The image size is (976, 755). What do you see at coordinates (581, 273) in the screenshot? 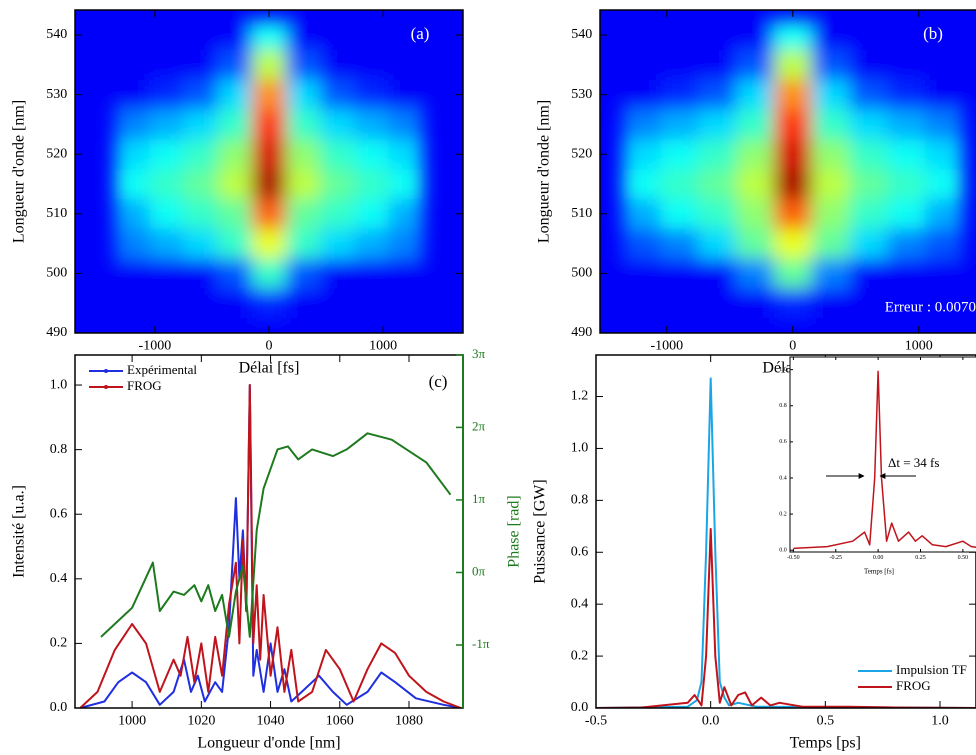
I see `y-tick-label: 500` at bounding box center [581, 273].